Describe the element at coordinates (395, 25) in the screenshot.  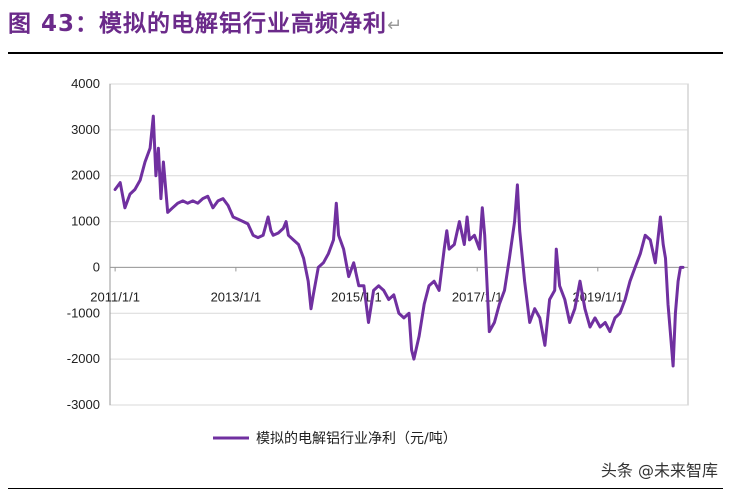
I see `return-mark-icon: ↵` at that location.